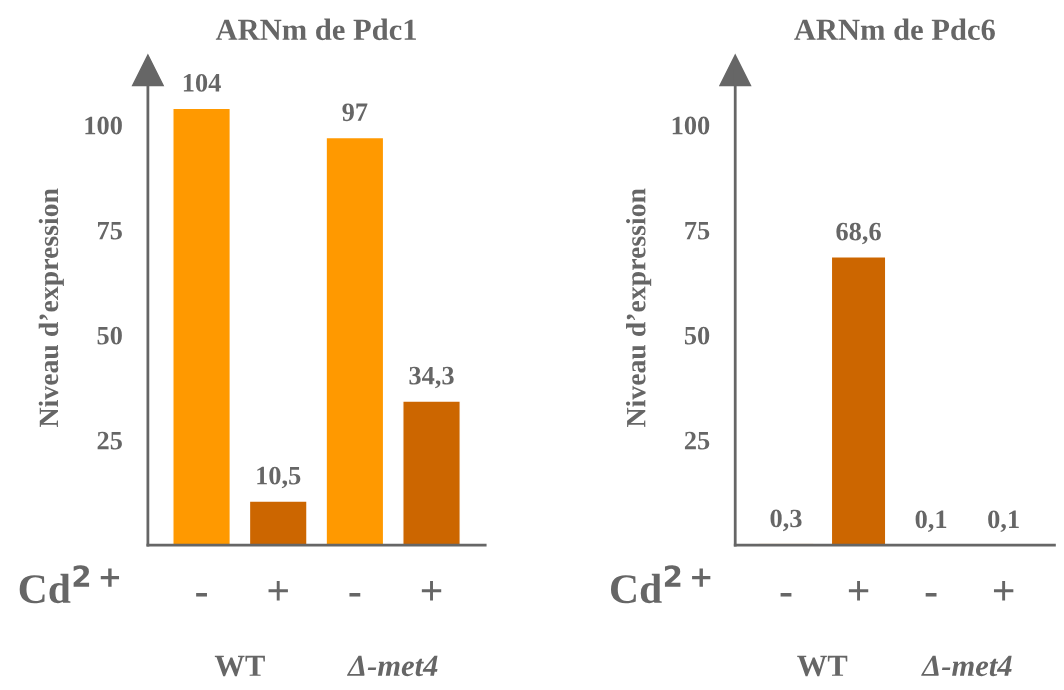 The height and width of the screenshot is (690, 1064). Describe the element at coordinates (279, 477) in the screenshot. I see `data-label: 10,5` at that location.